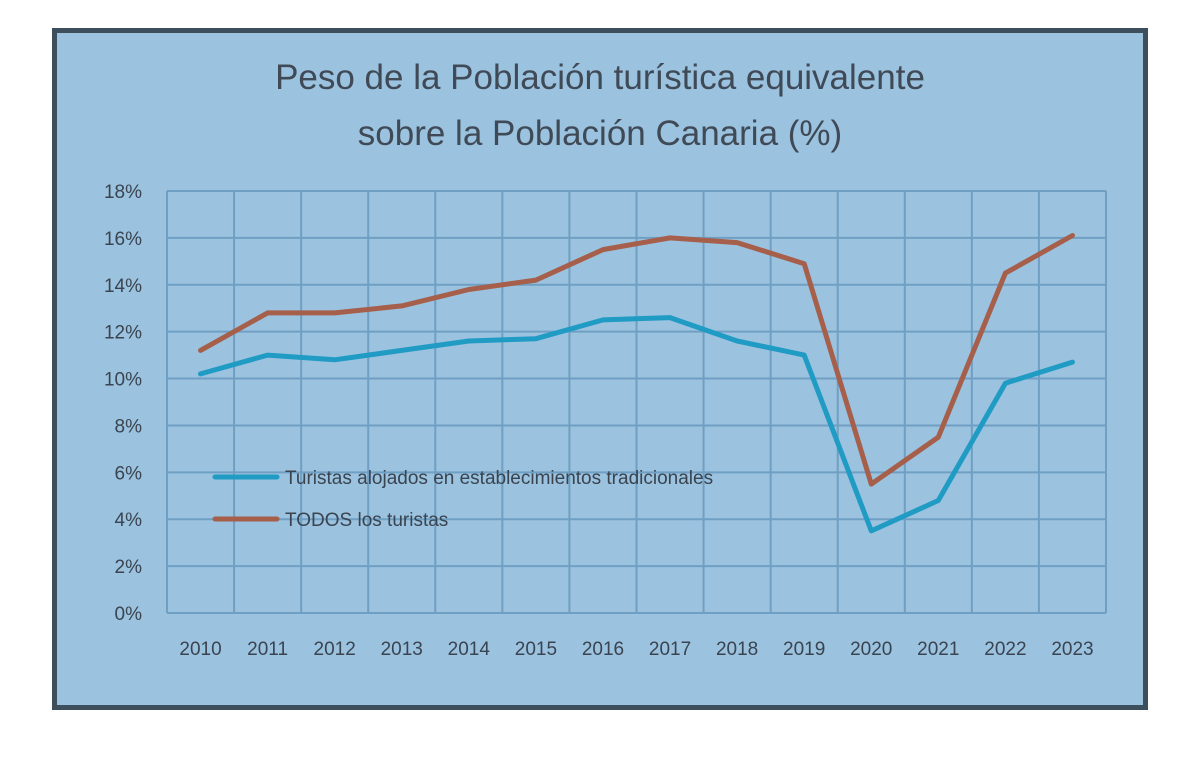  What do you see at coordinates (804, 649) in the screenshot?
I see `x-tick-label: 2019` at bounding box center [804, 649].